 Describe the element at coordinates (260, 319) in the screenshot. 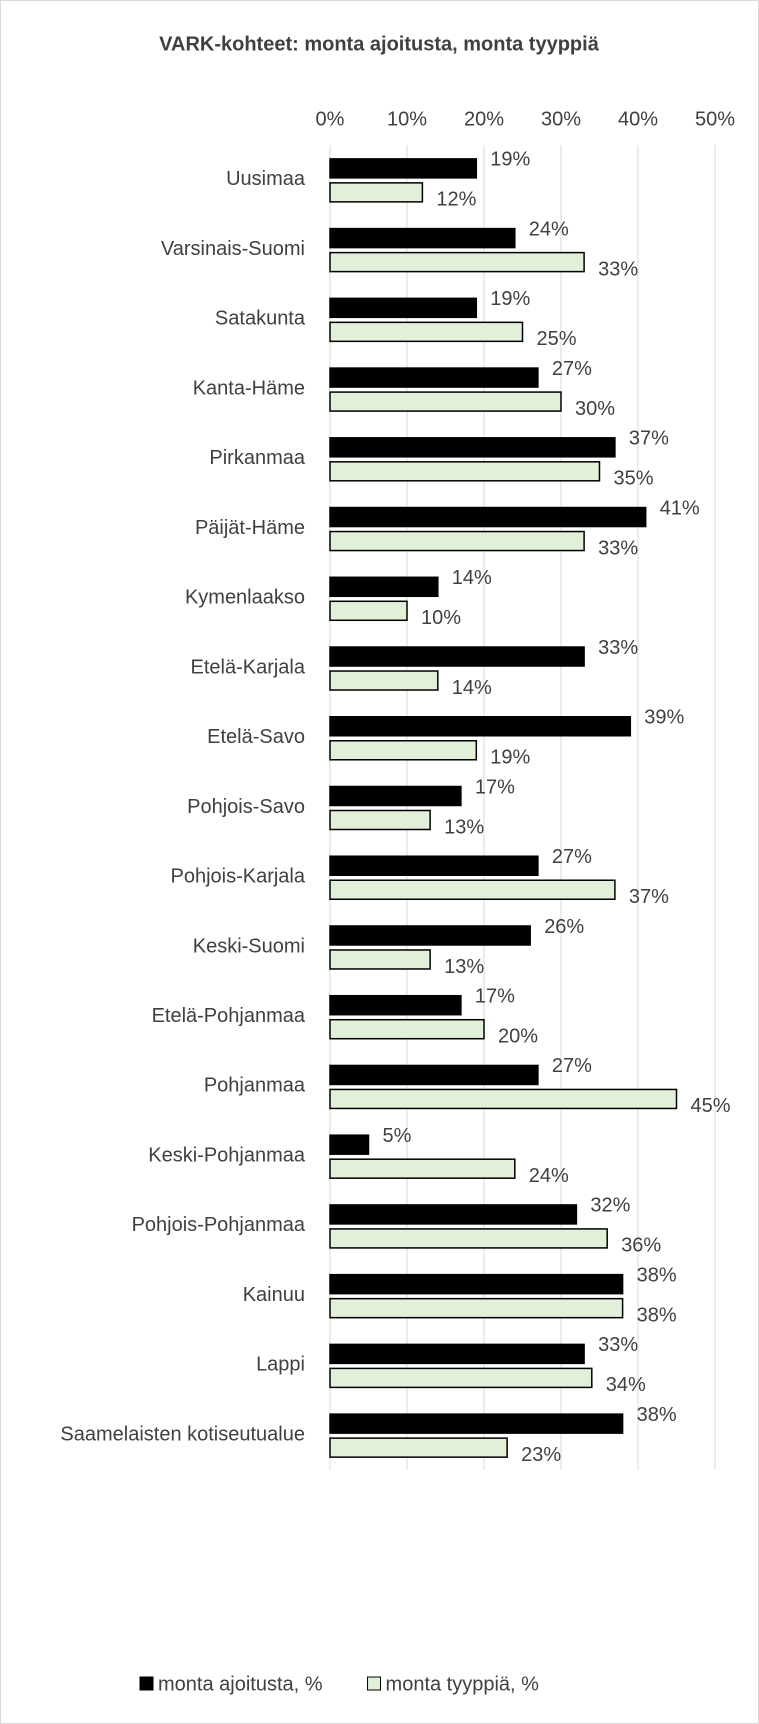

I see `y-tick-label: Satakunta` at that location.